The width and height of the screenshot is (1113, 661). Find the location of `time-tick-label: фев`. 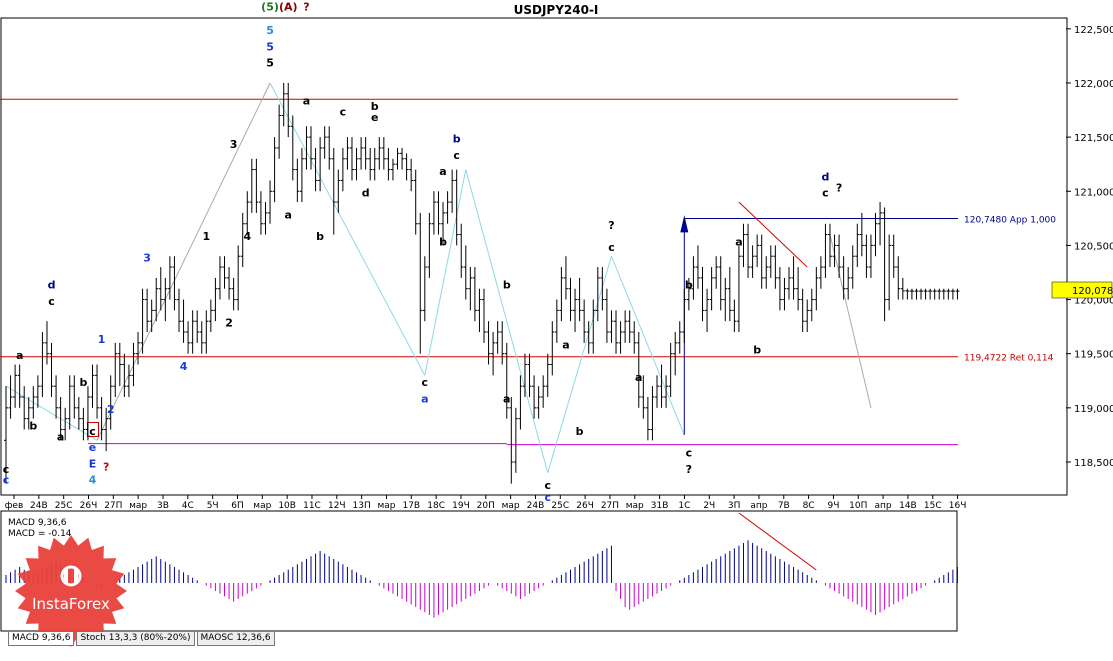

time-tick-label: фев is located at coordinates (14, 506).